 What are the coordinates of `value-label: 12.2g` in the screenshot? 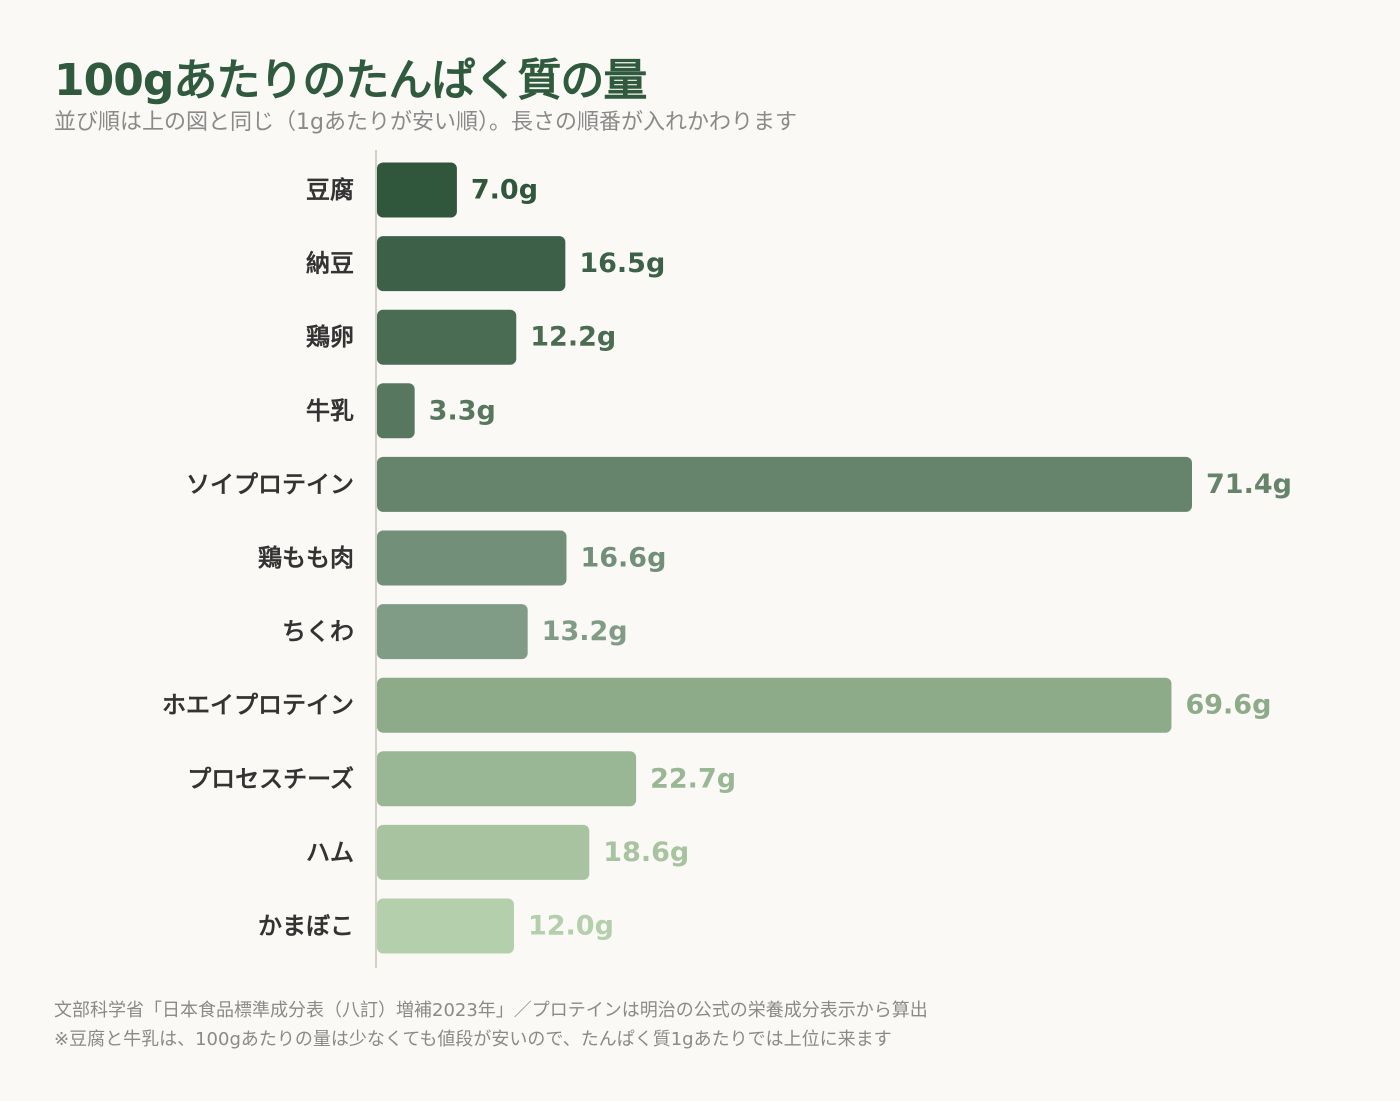 It's located at (573, 337).